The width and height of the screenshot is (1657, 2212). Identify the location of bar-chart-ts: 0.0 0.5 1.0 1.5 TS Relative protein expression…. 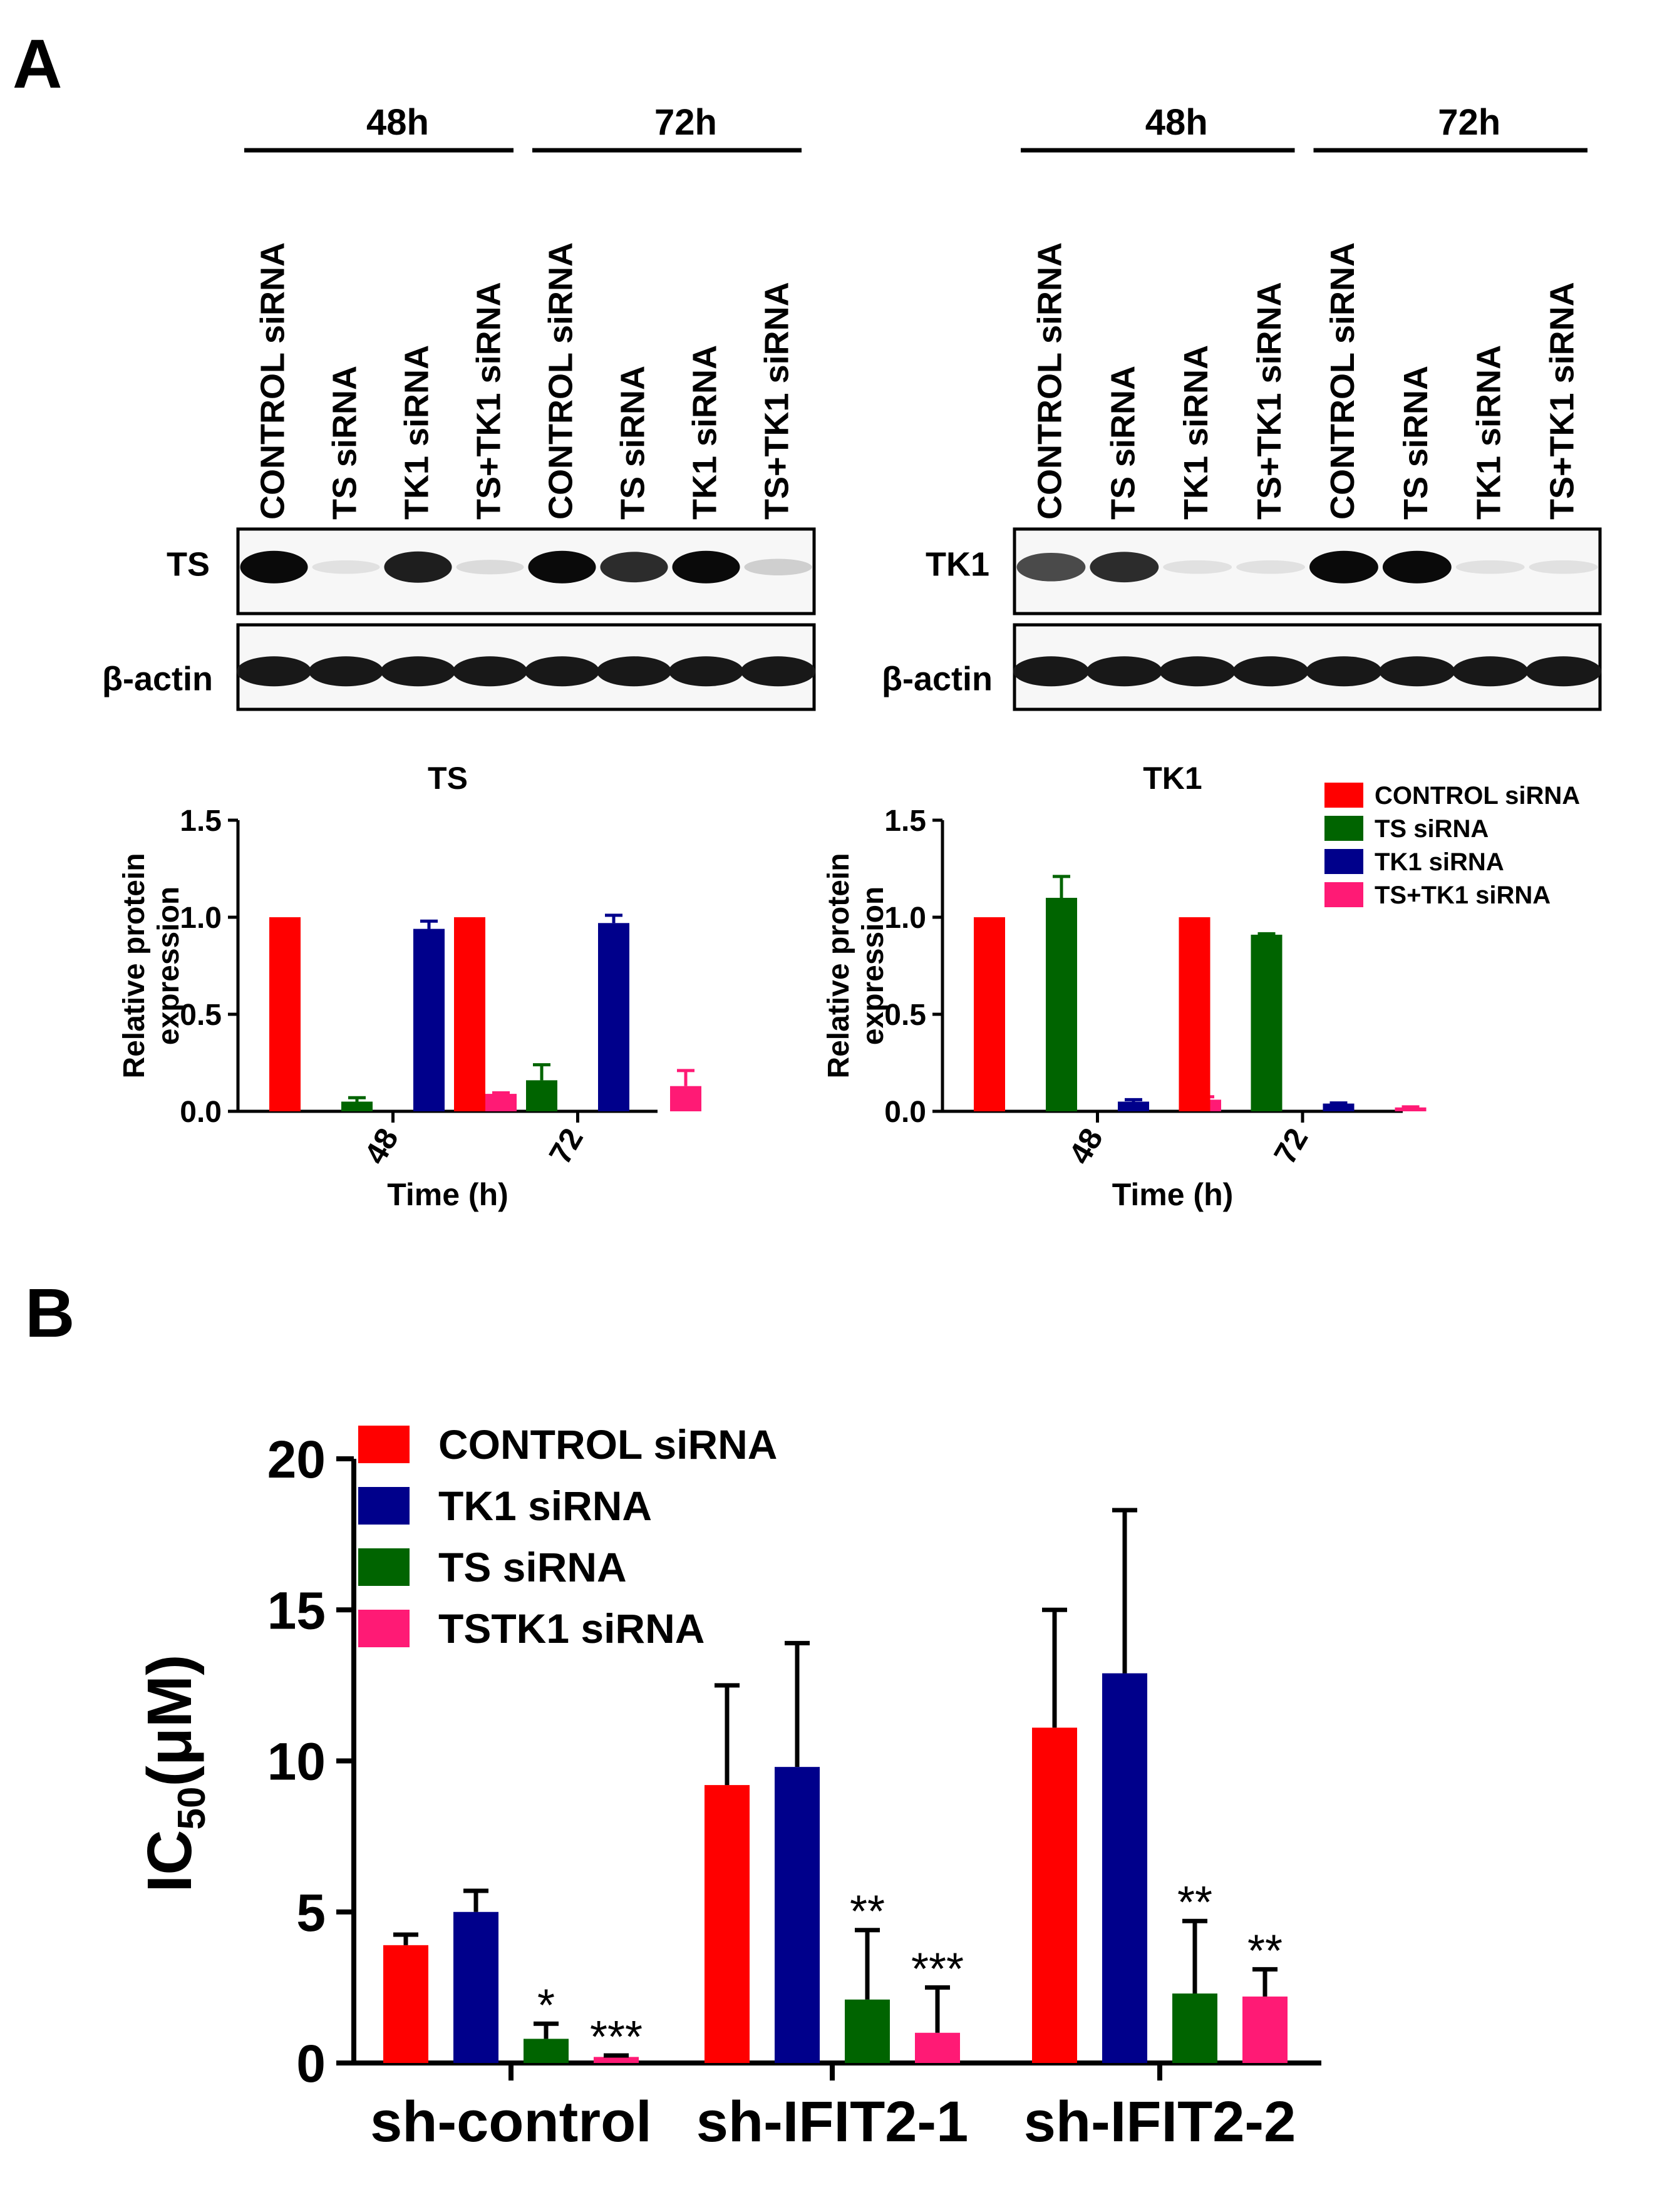
(410, 986).